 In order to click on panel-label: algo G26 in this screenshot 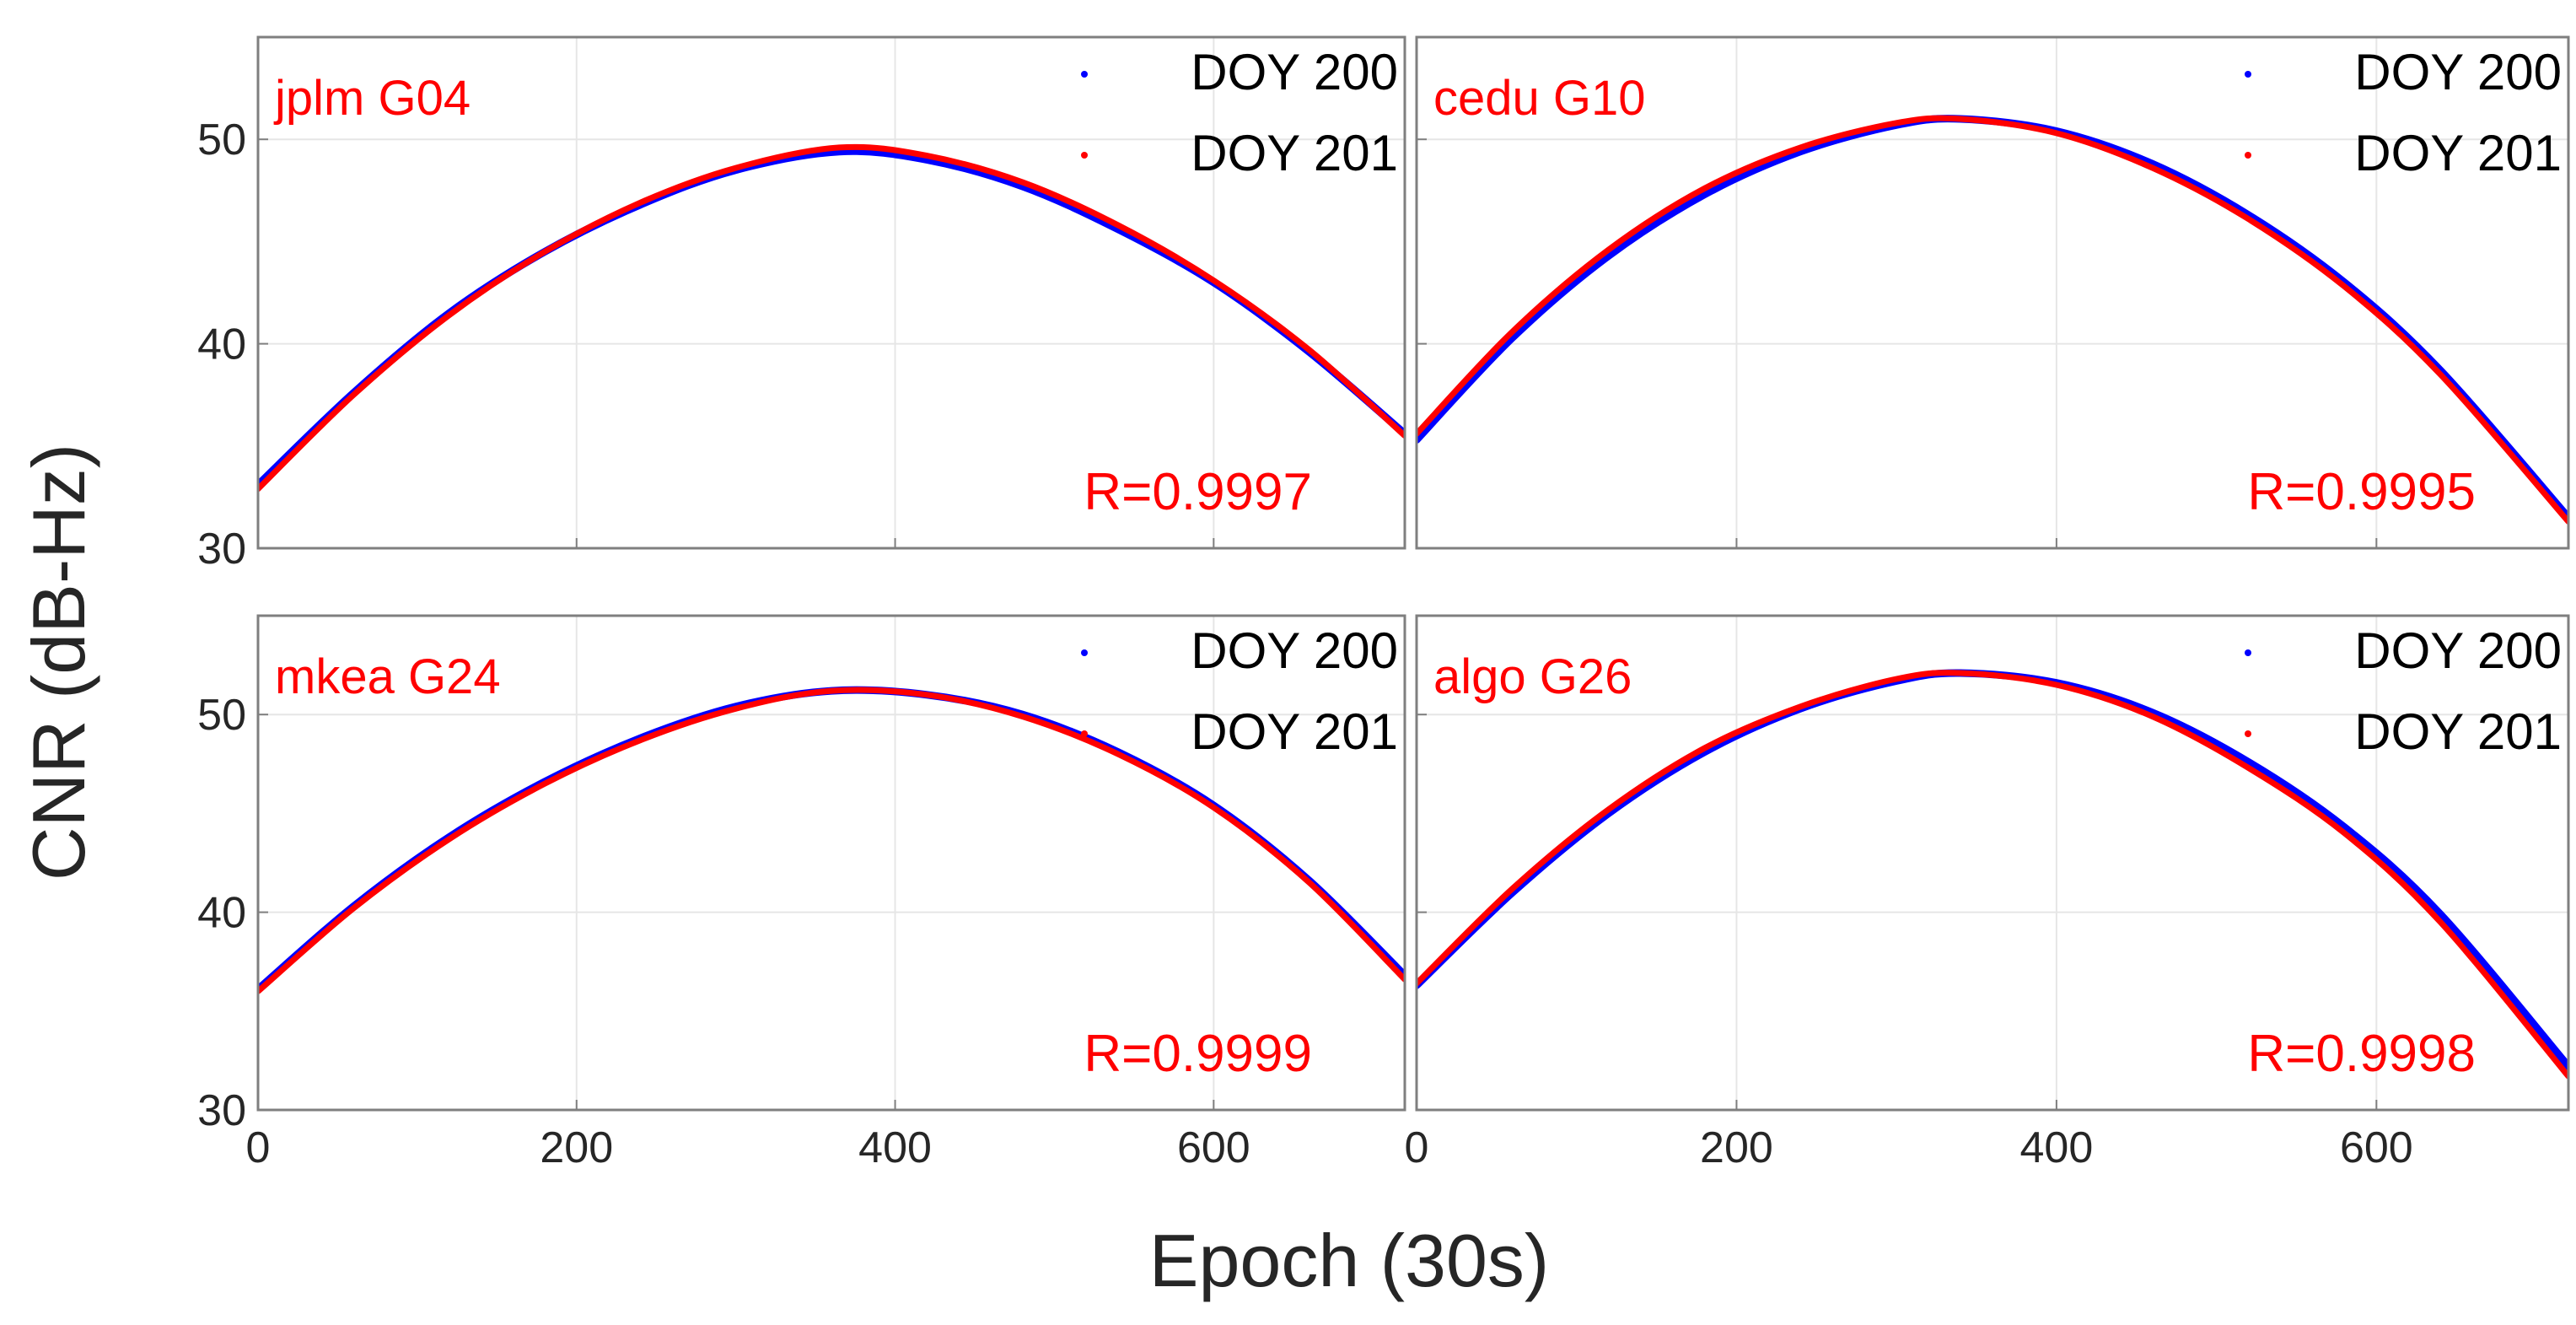, I will do `click(1532, 676)`.